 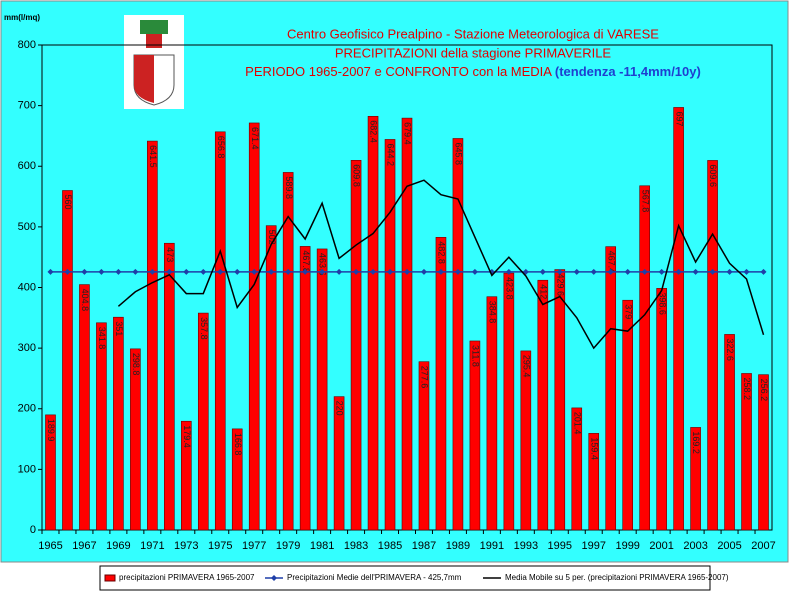 I want to click on data-label: 311.8, so click(x=476, y=356).